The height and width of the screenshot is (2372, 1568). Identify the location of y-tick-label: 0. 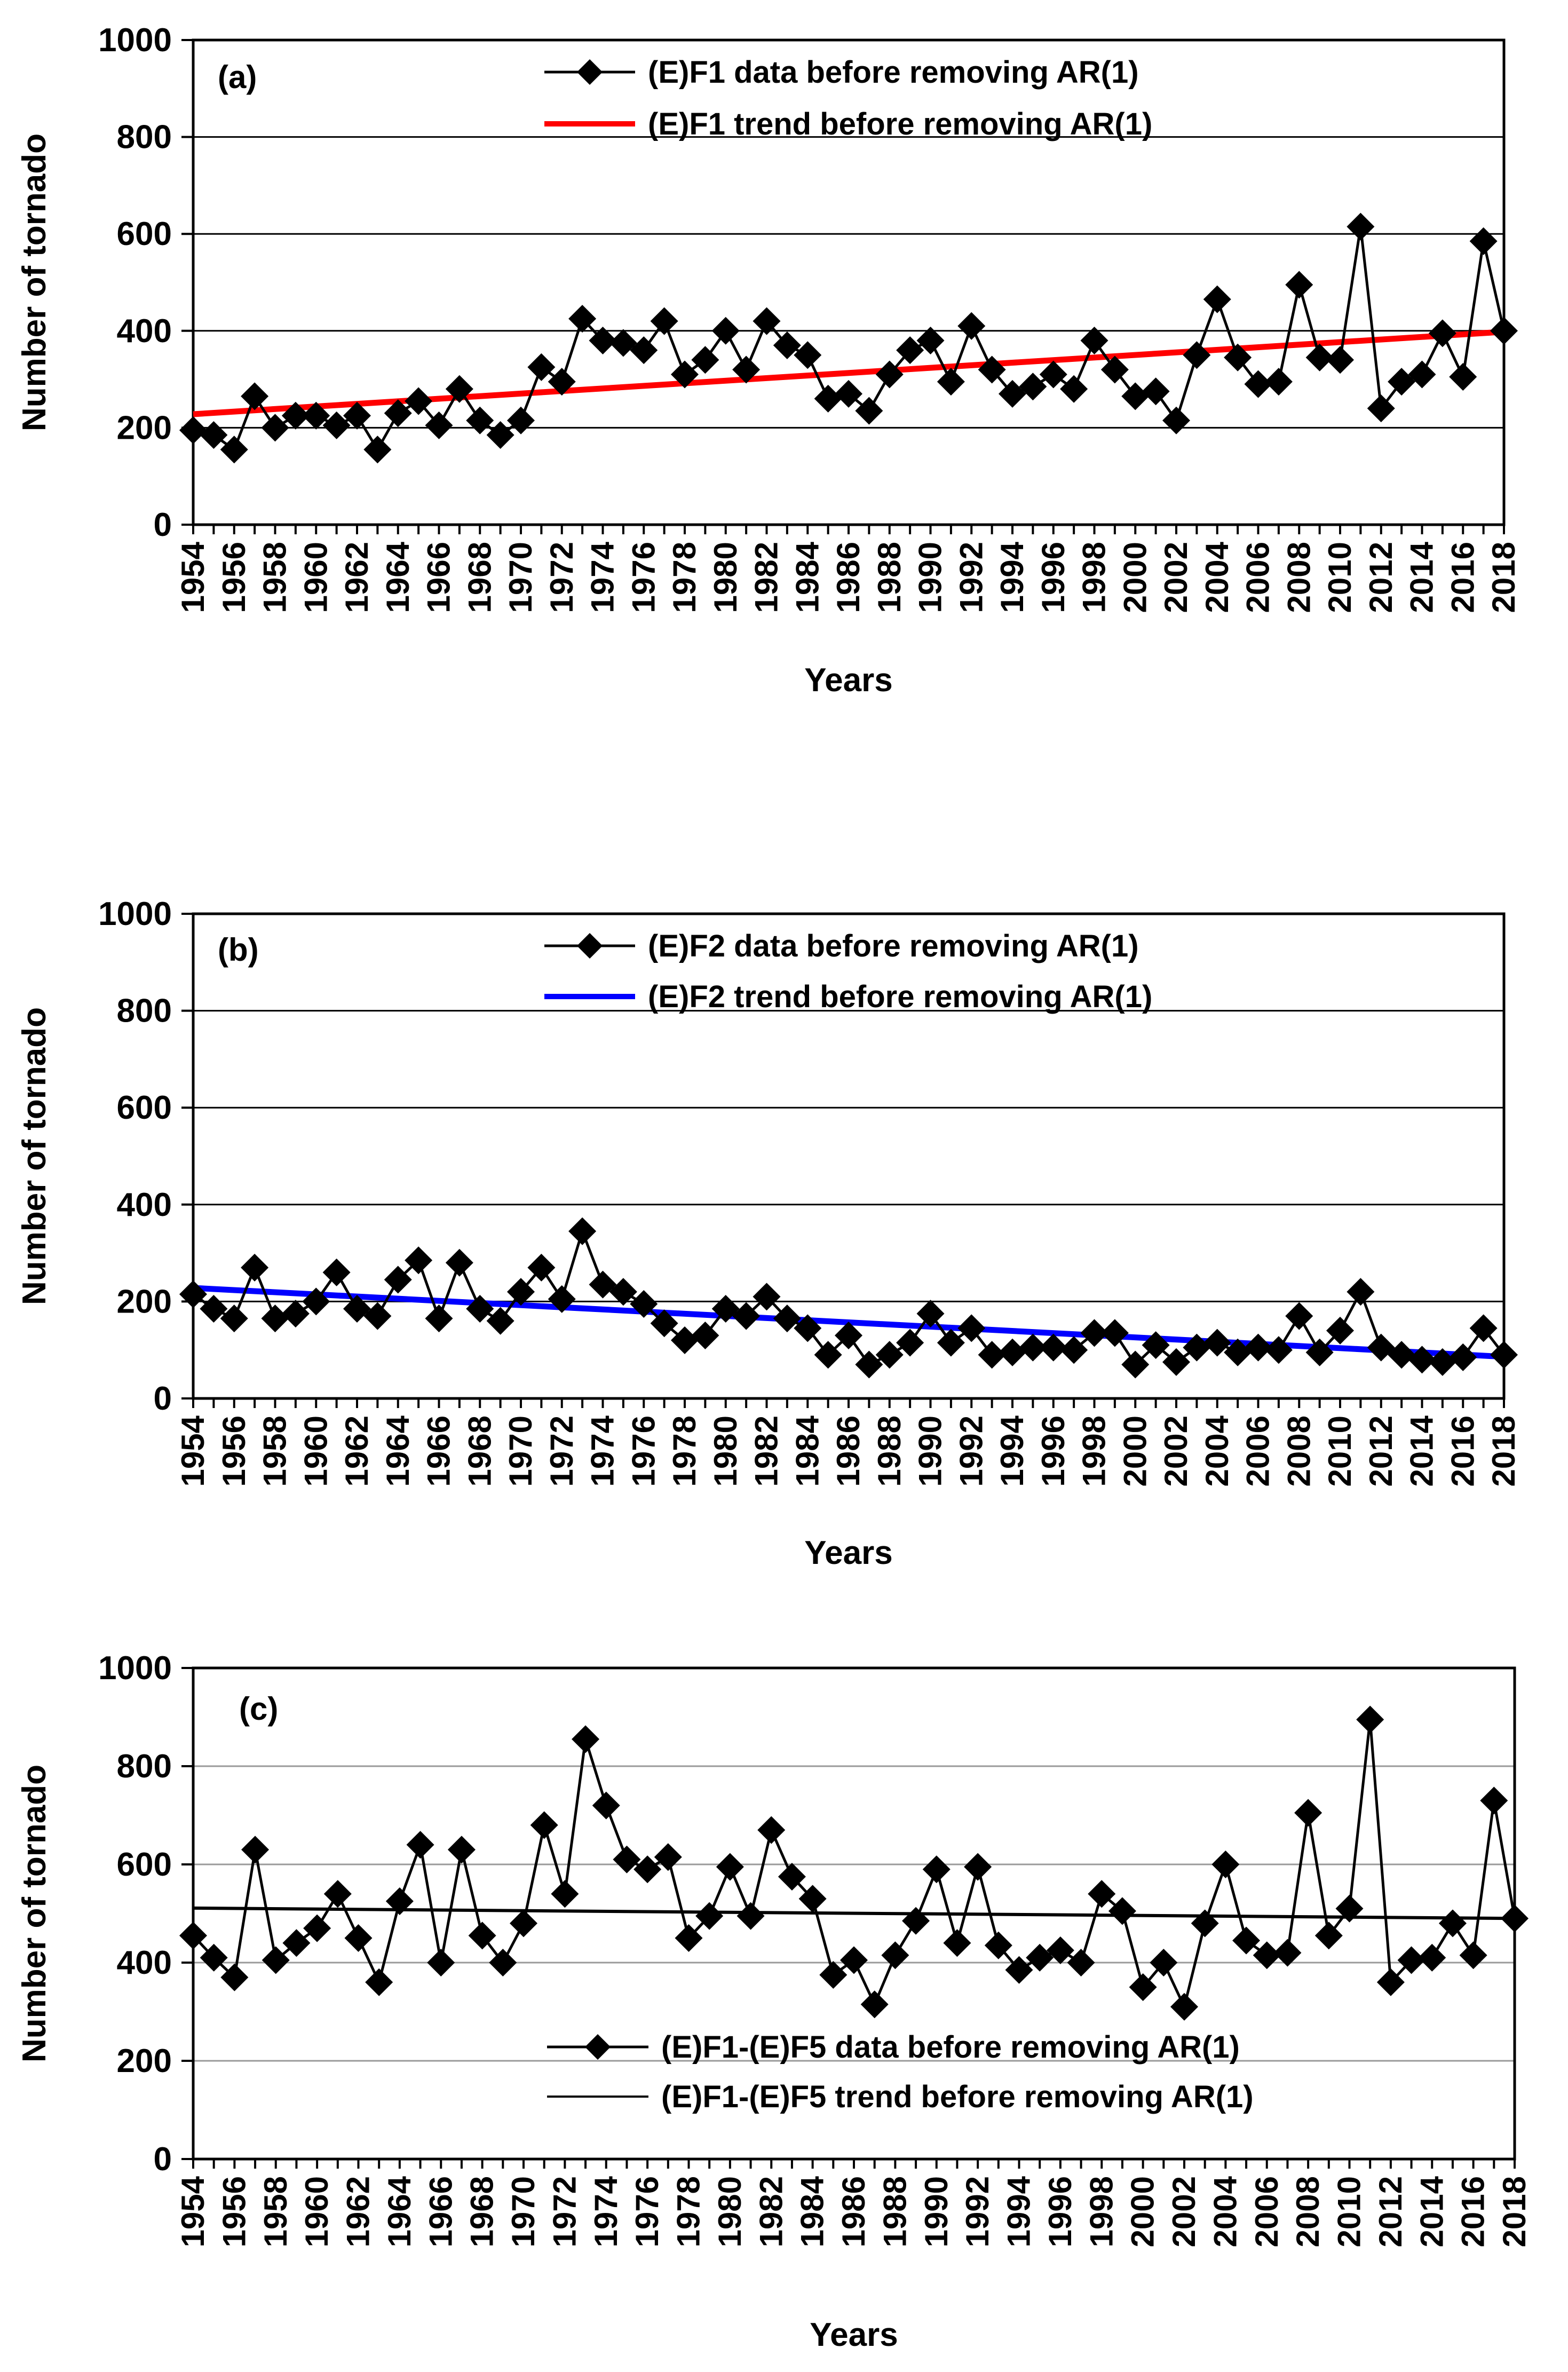
(163, 2159).